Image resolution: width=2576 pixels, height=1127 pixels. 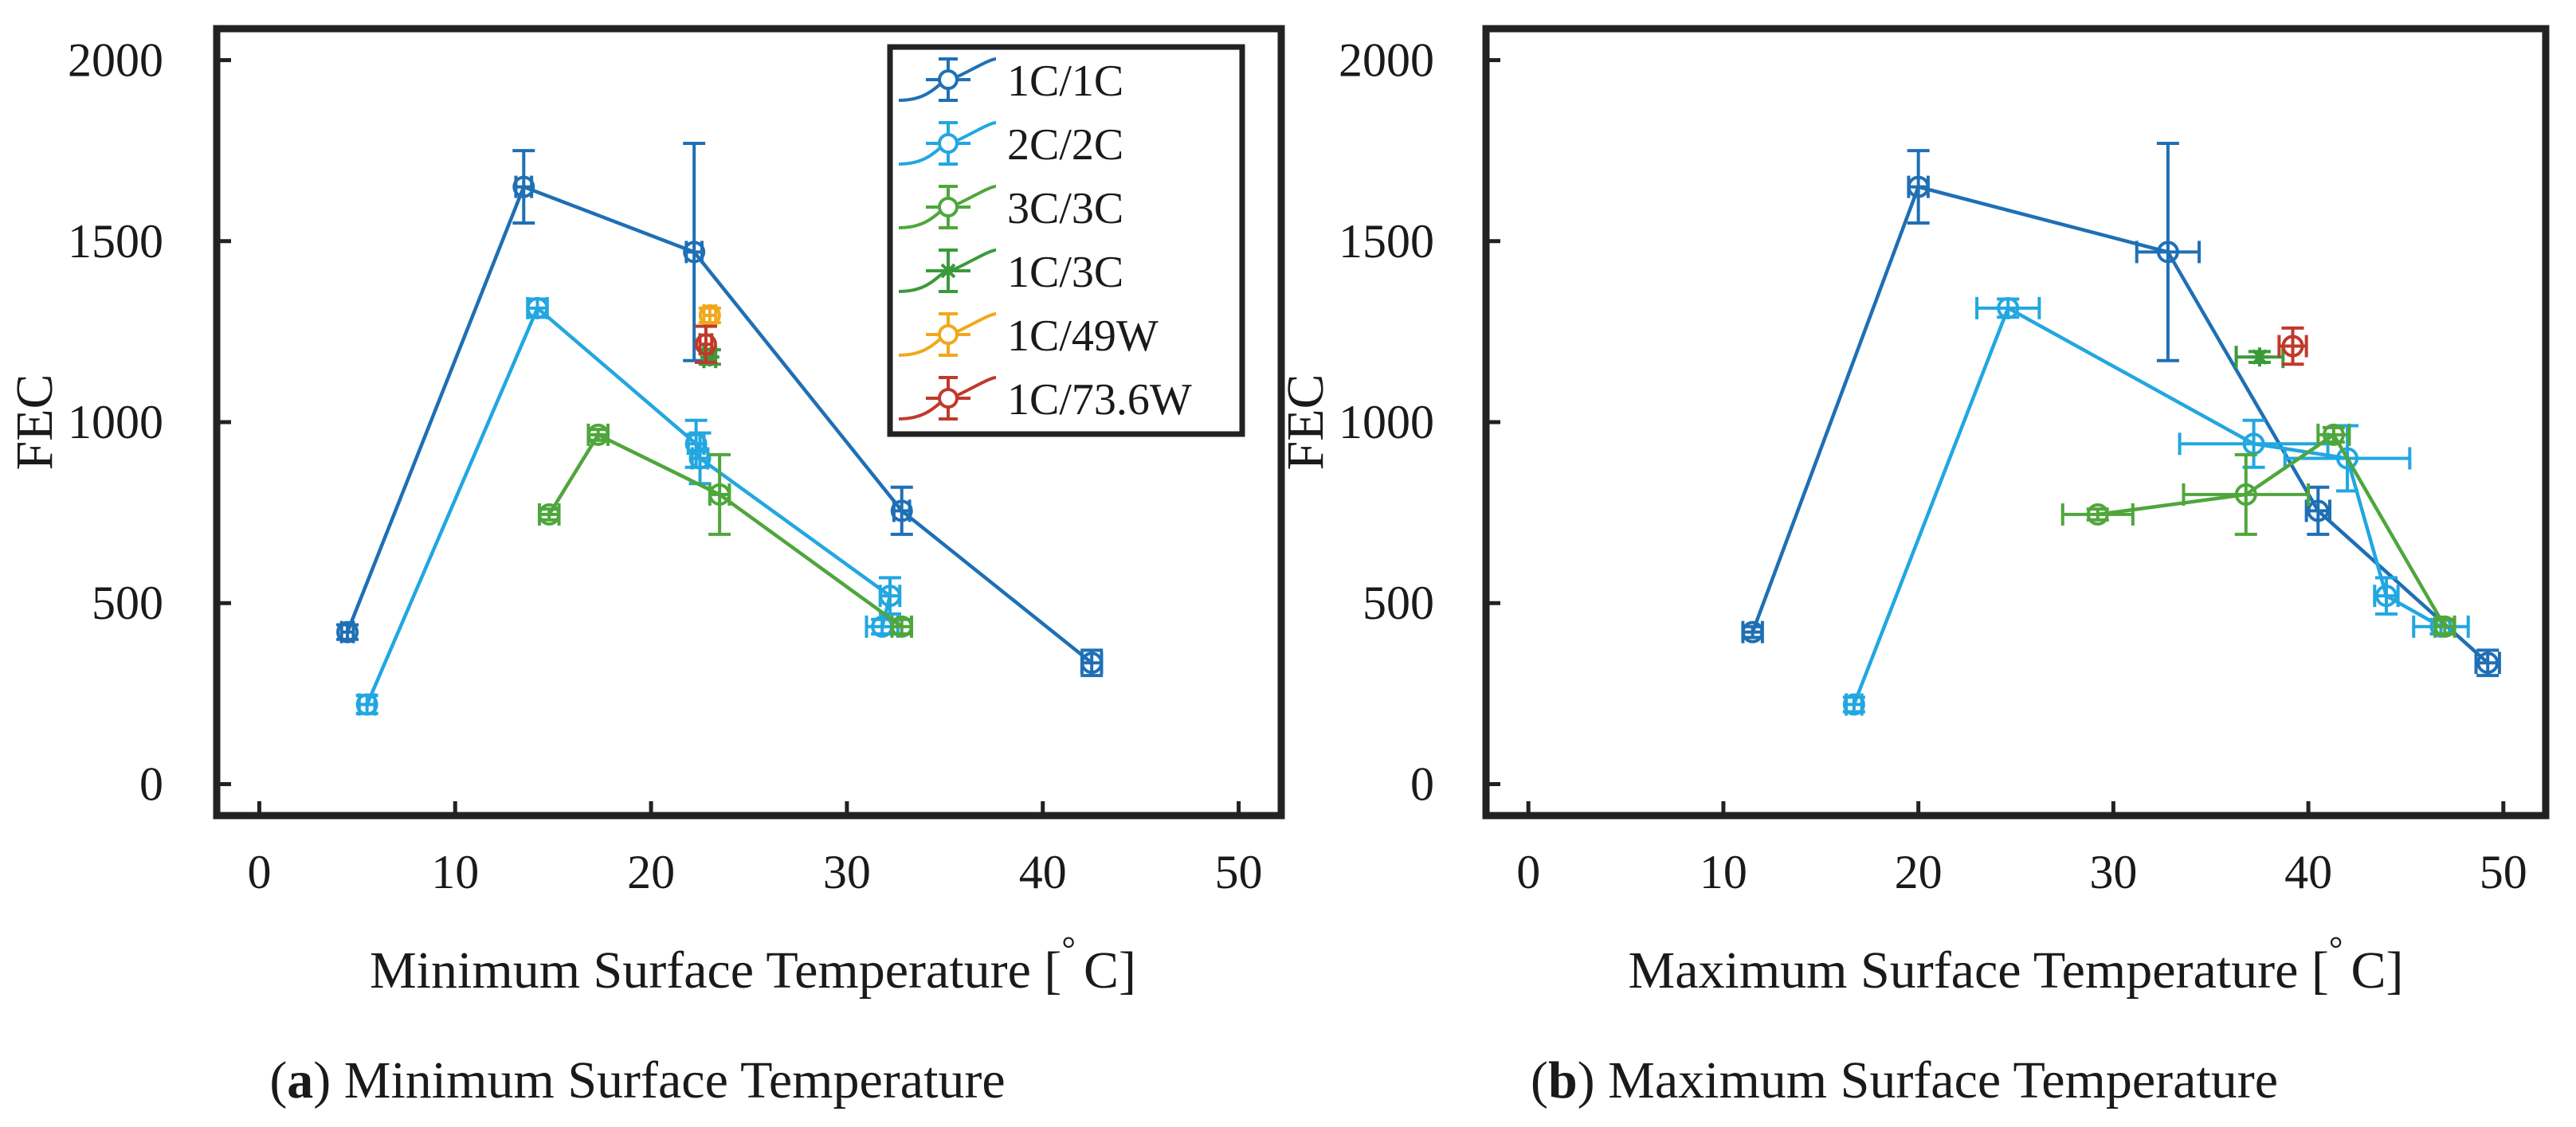 What do you see at coordinates (1099, 400) in the screenshot?
I see `legend-label: 1C/73.6W` at bounding box center [1099, 400].